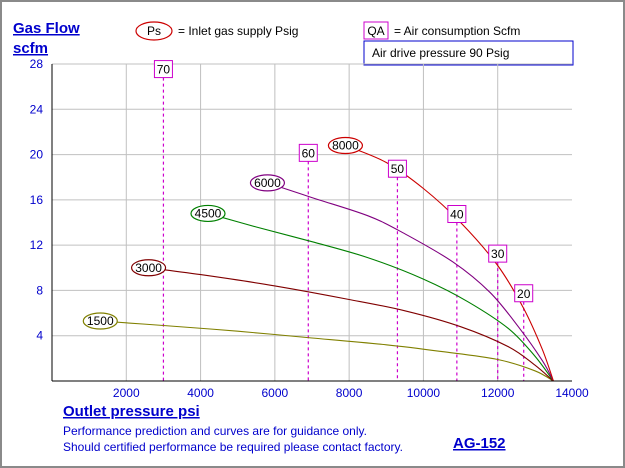 This screenshot has width=625, height=468. I want to click on air-consumption-label-70: 70, so click(164, 70).